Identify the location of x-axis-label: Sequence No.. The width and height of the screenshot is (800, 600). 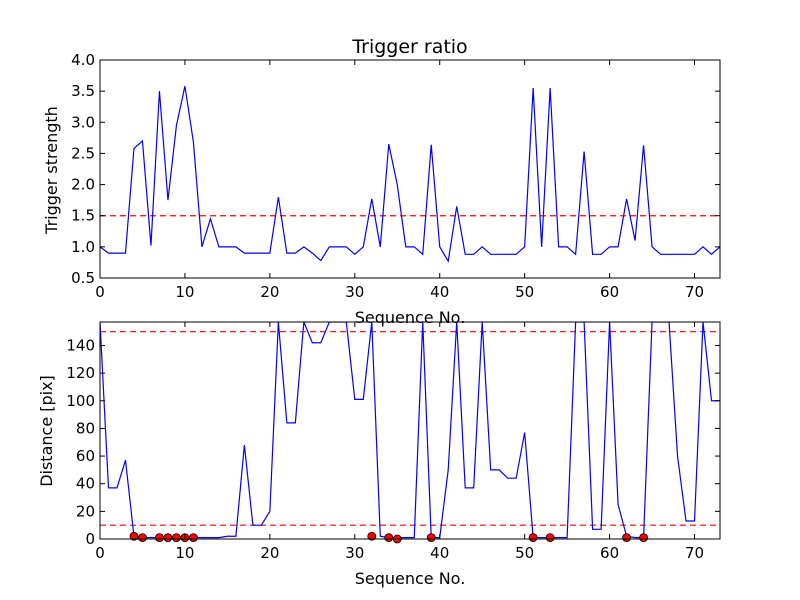
(410, 578).